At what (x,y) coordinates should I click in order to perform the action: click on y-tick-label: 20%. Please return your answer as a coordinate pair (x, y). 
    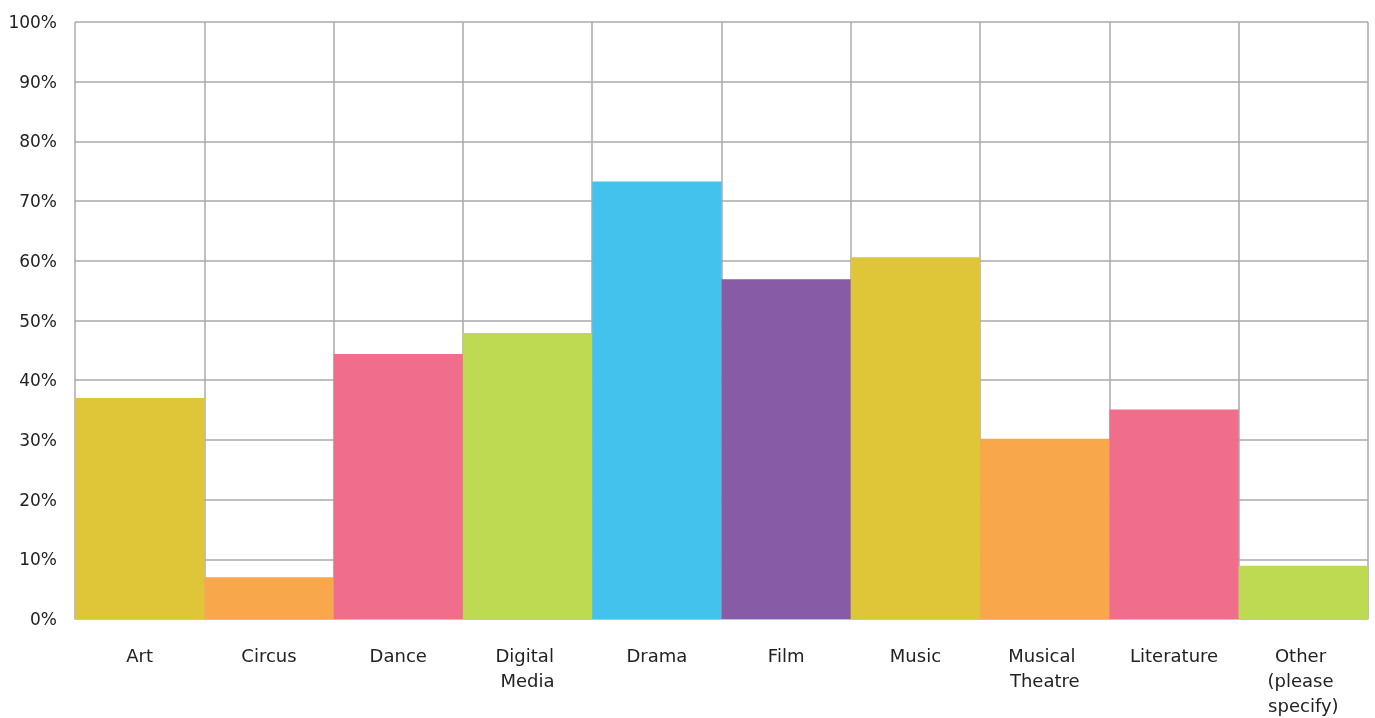
    Looking at the image, I should click on (38, 499).